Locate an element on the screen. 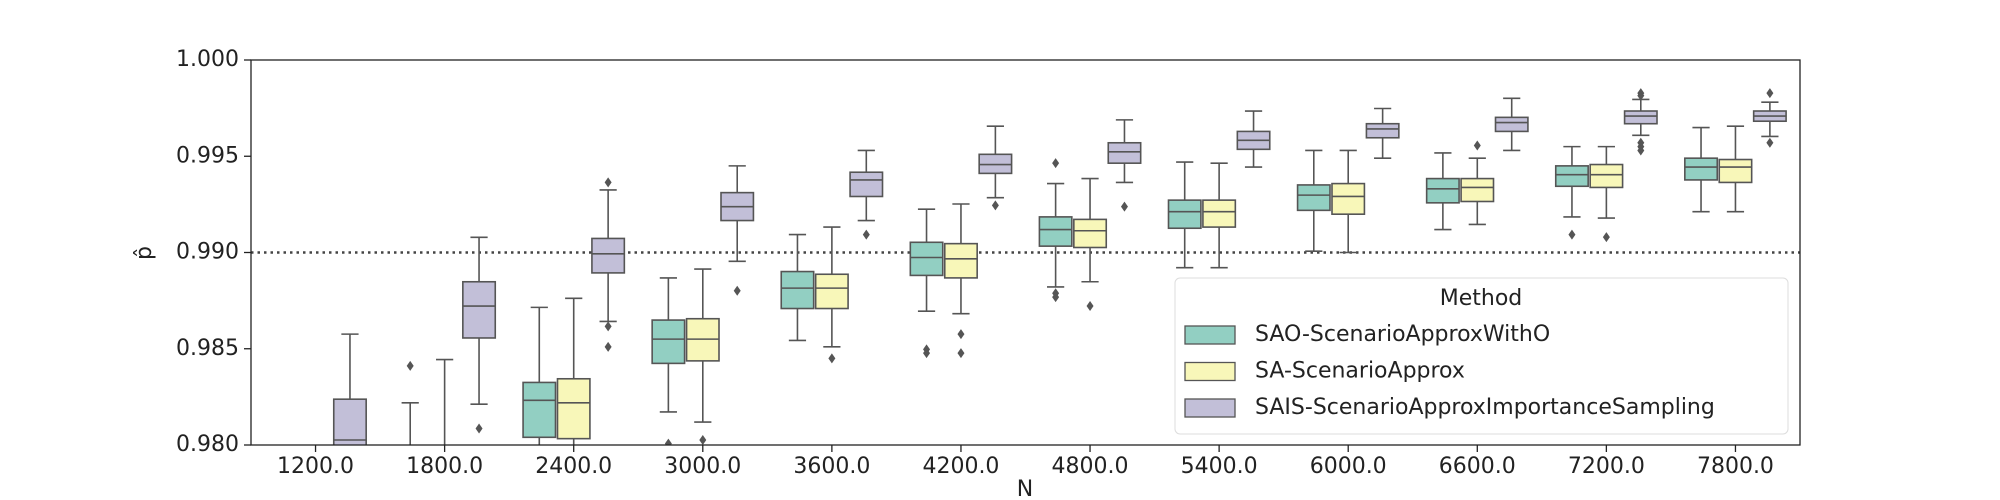 The height and width of the screenshot is (500, 2000). x-tick-label: 1800.0 is located at coordinates (444, 466).